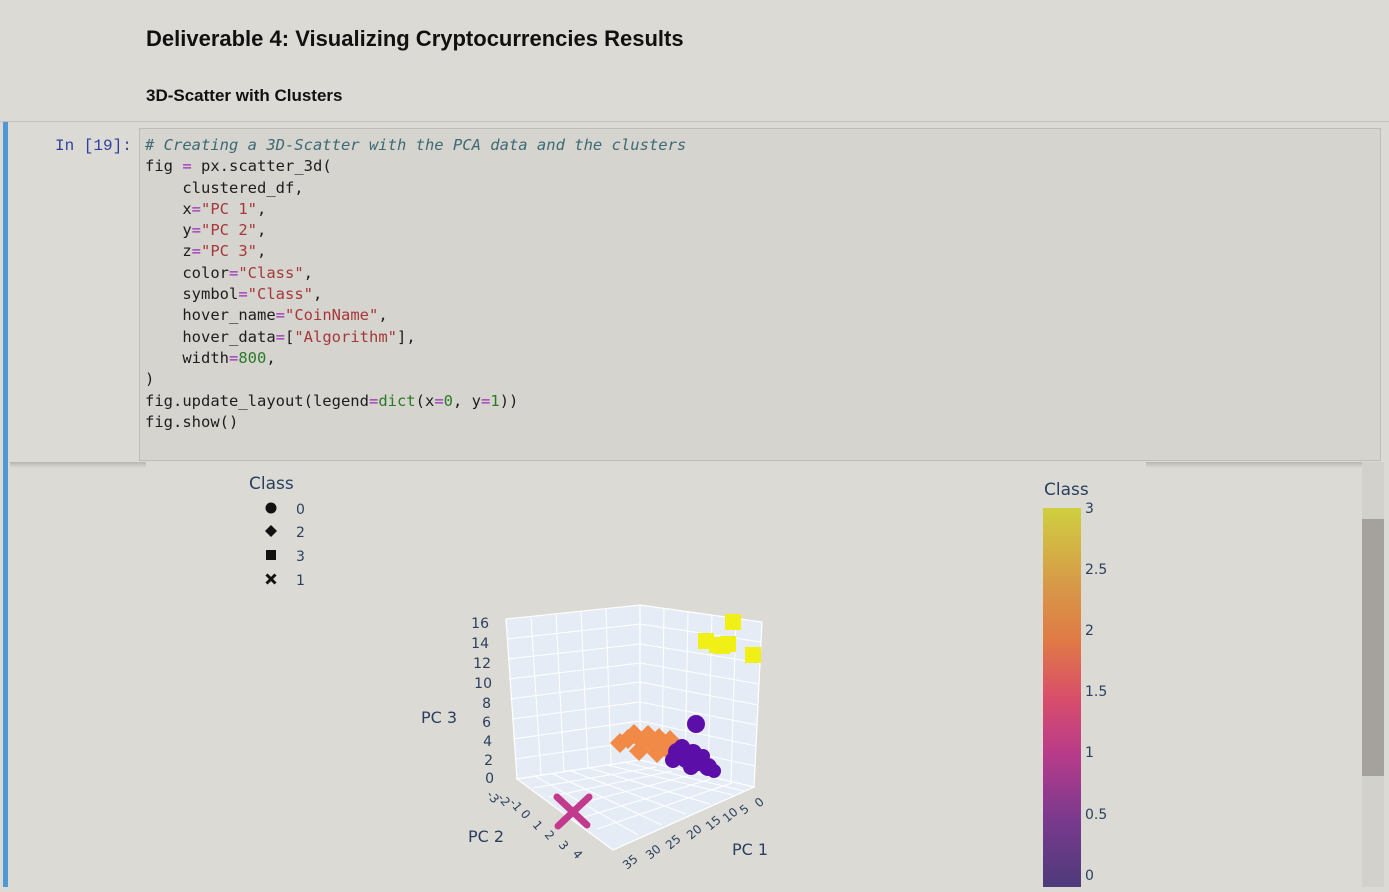 The image size is (1389, 892). I want to click on scene-floor, so click(635, 805).